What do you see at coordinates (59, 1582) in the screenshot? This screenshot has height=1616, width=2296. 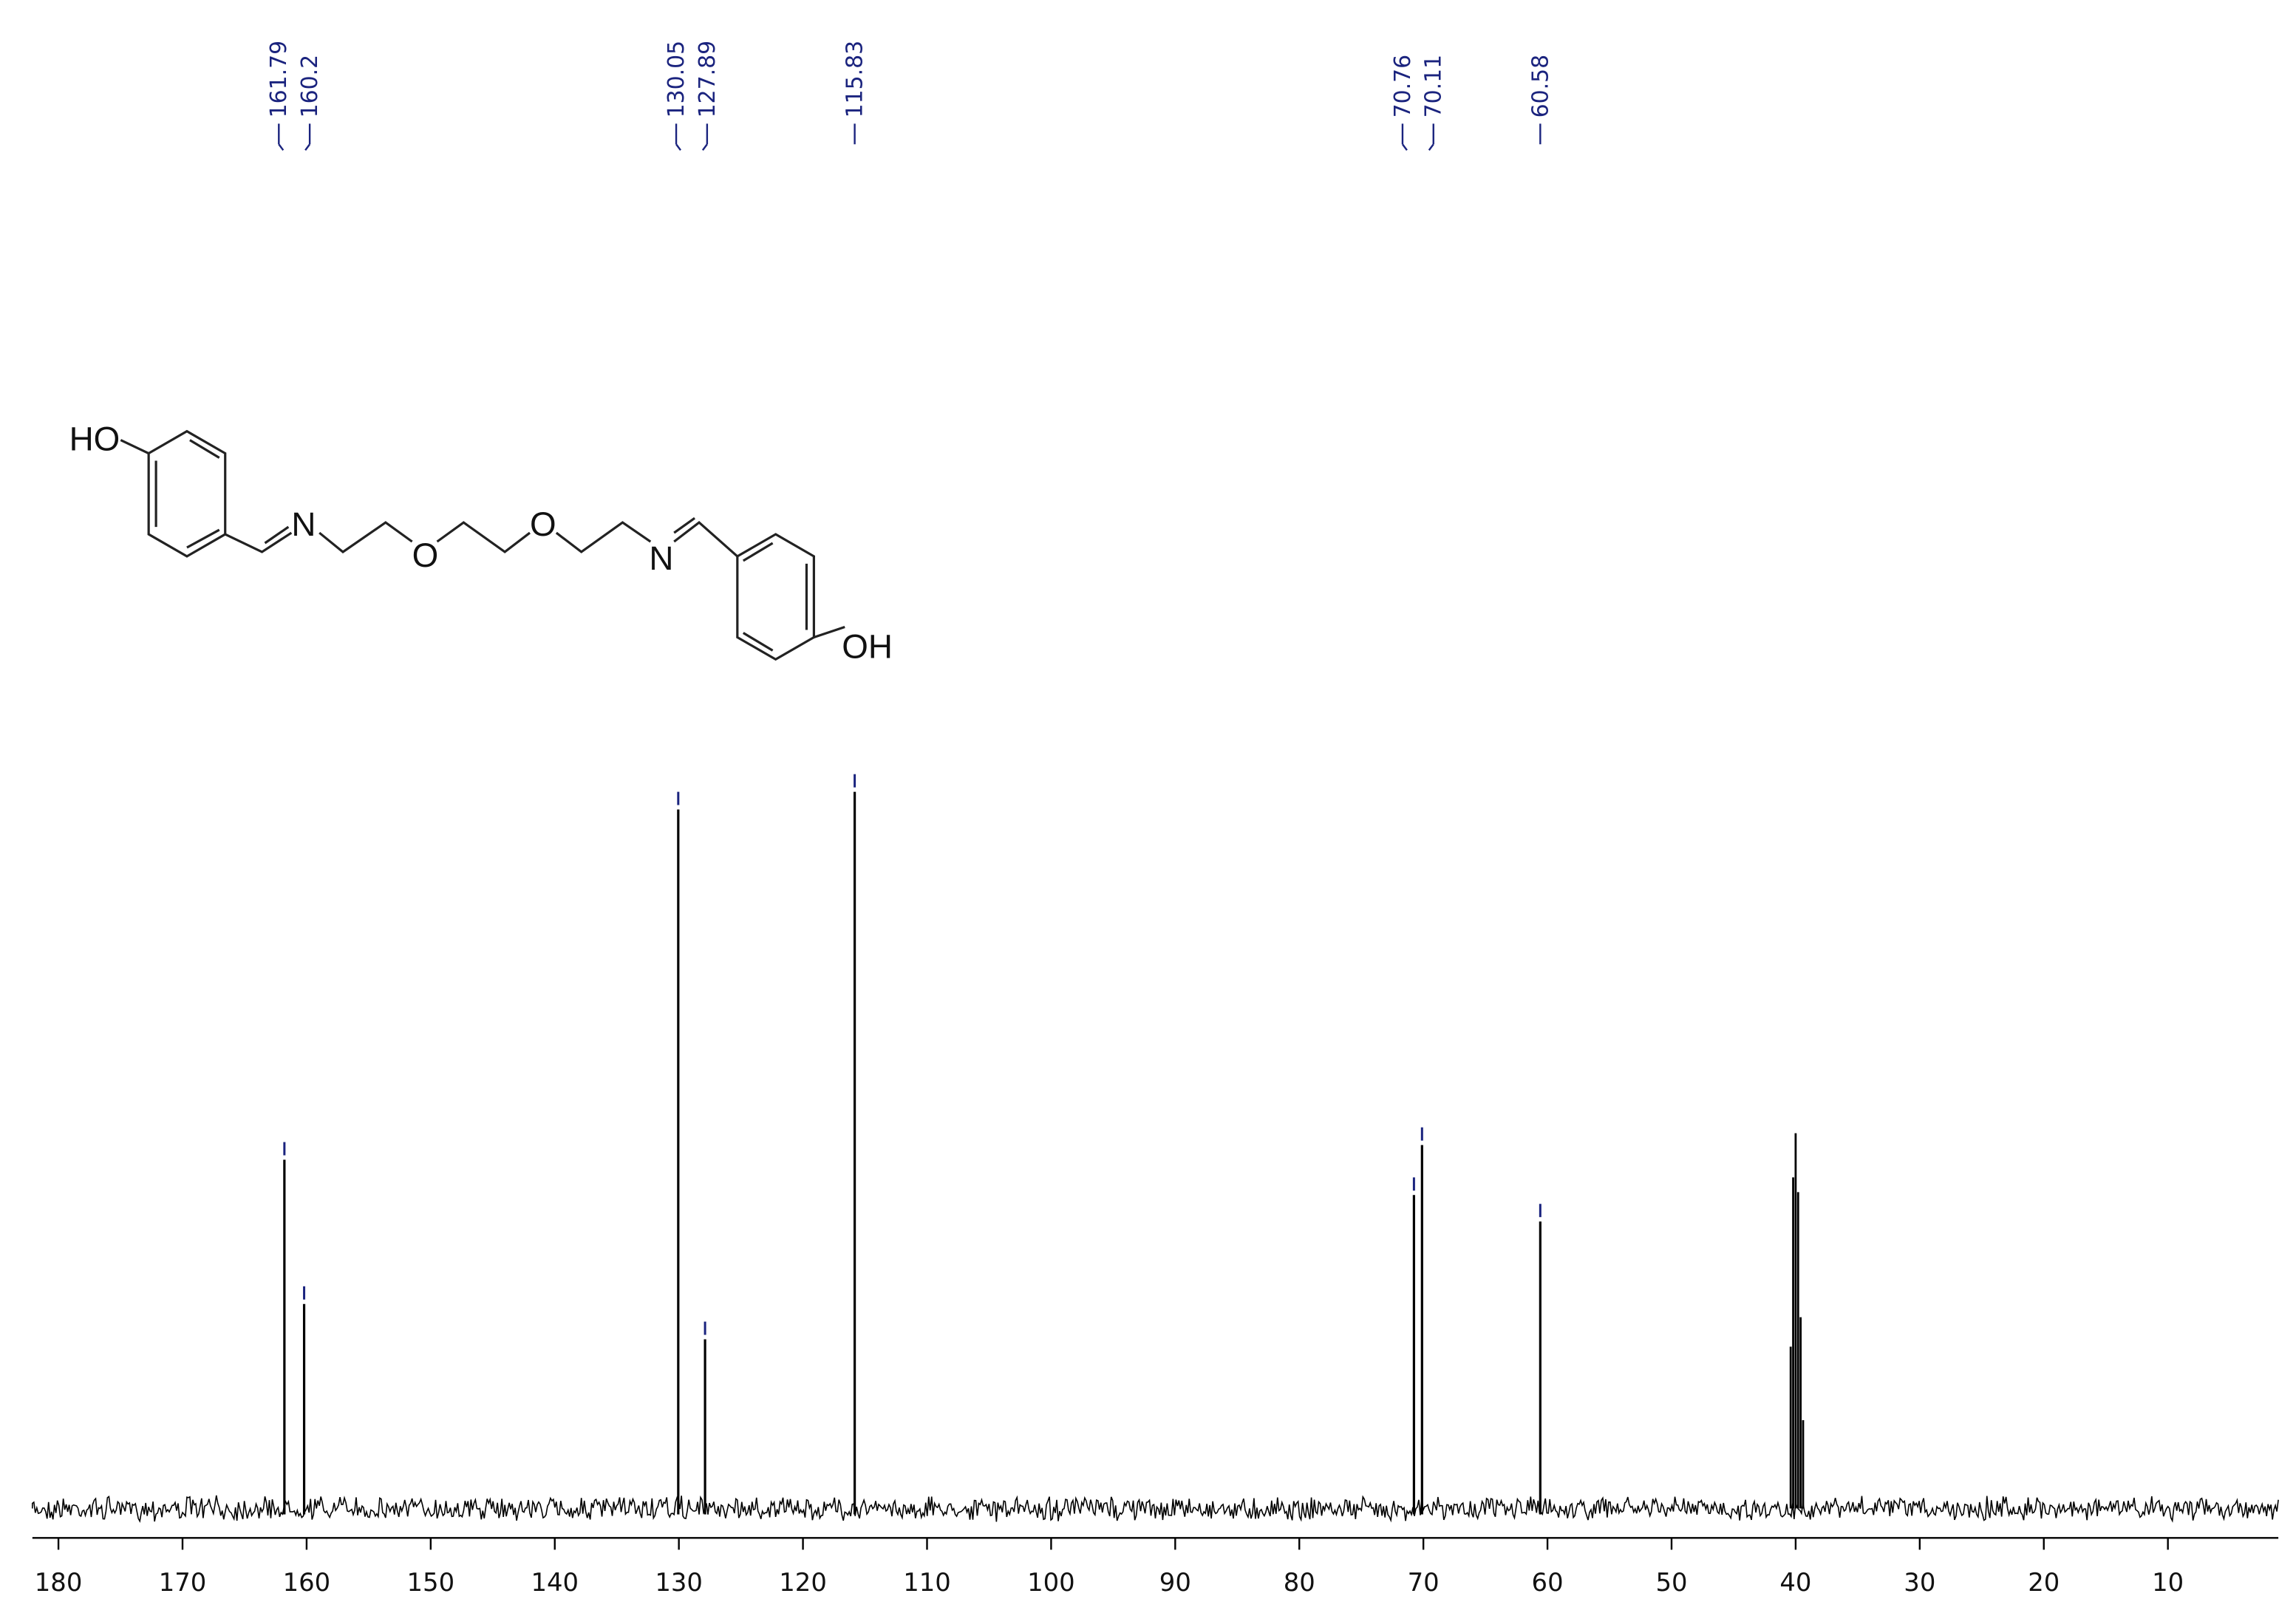 I see `x-tick-label: 180` at bounding box center [59, 1582].